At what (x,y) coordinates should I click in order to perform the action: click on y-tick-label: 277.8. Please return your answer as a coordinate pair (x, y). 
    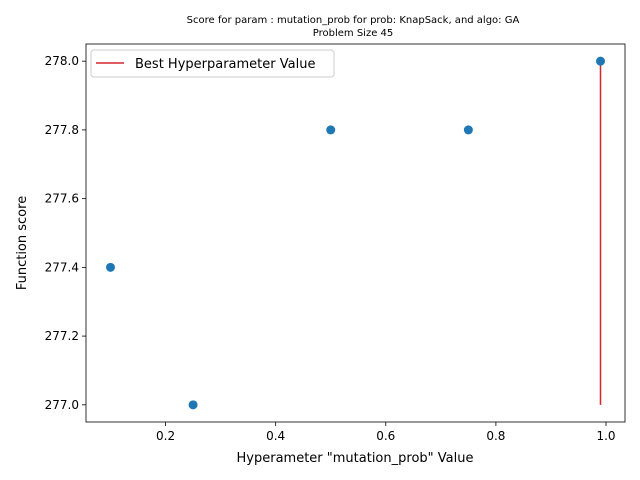
    Looking at the image, I should click on (62, 130).